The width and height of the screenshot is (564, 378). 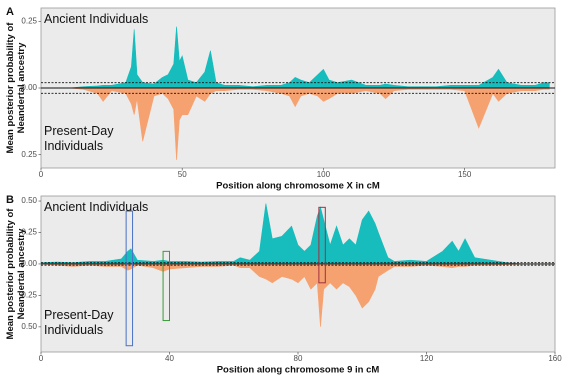 I want to click on panel-label: B, so click(x=10, y=200).